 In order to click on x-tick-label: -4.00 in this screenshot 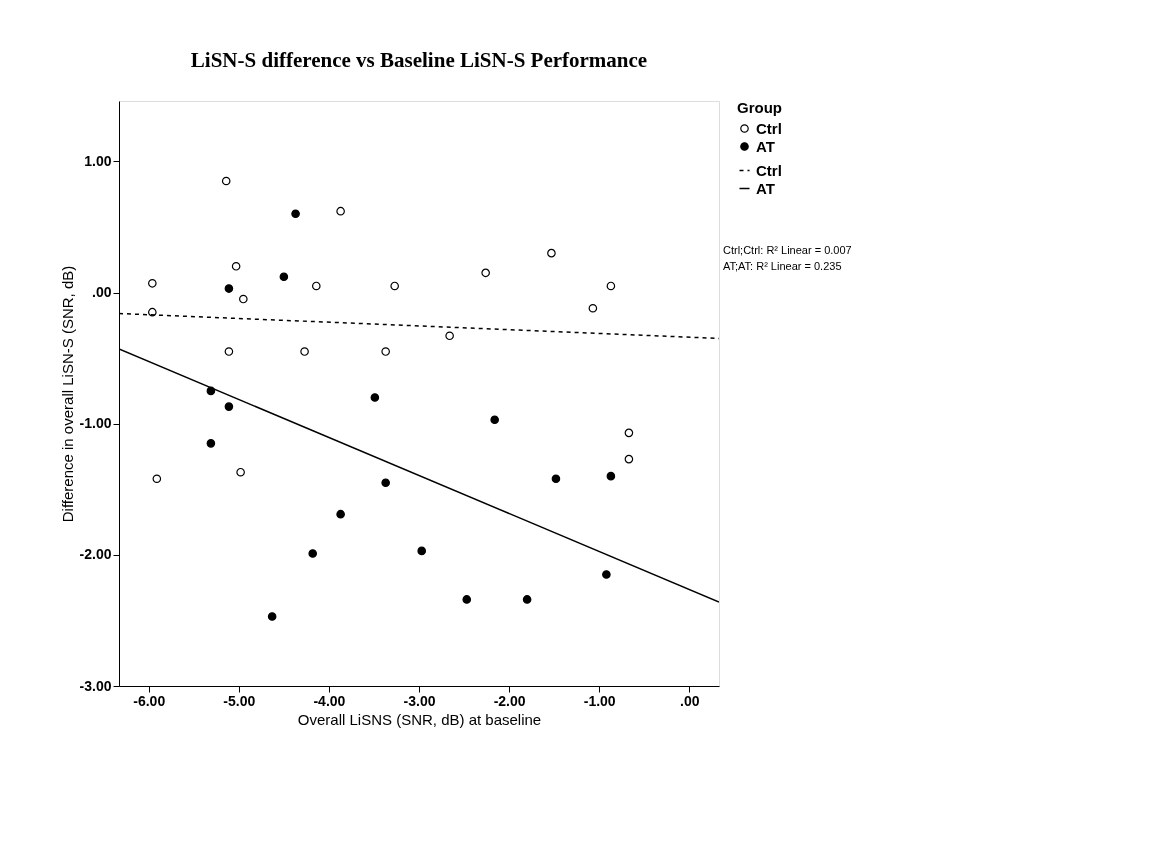, I will do `click(329, 700)`.